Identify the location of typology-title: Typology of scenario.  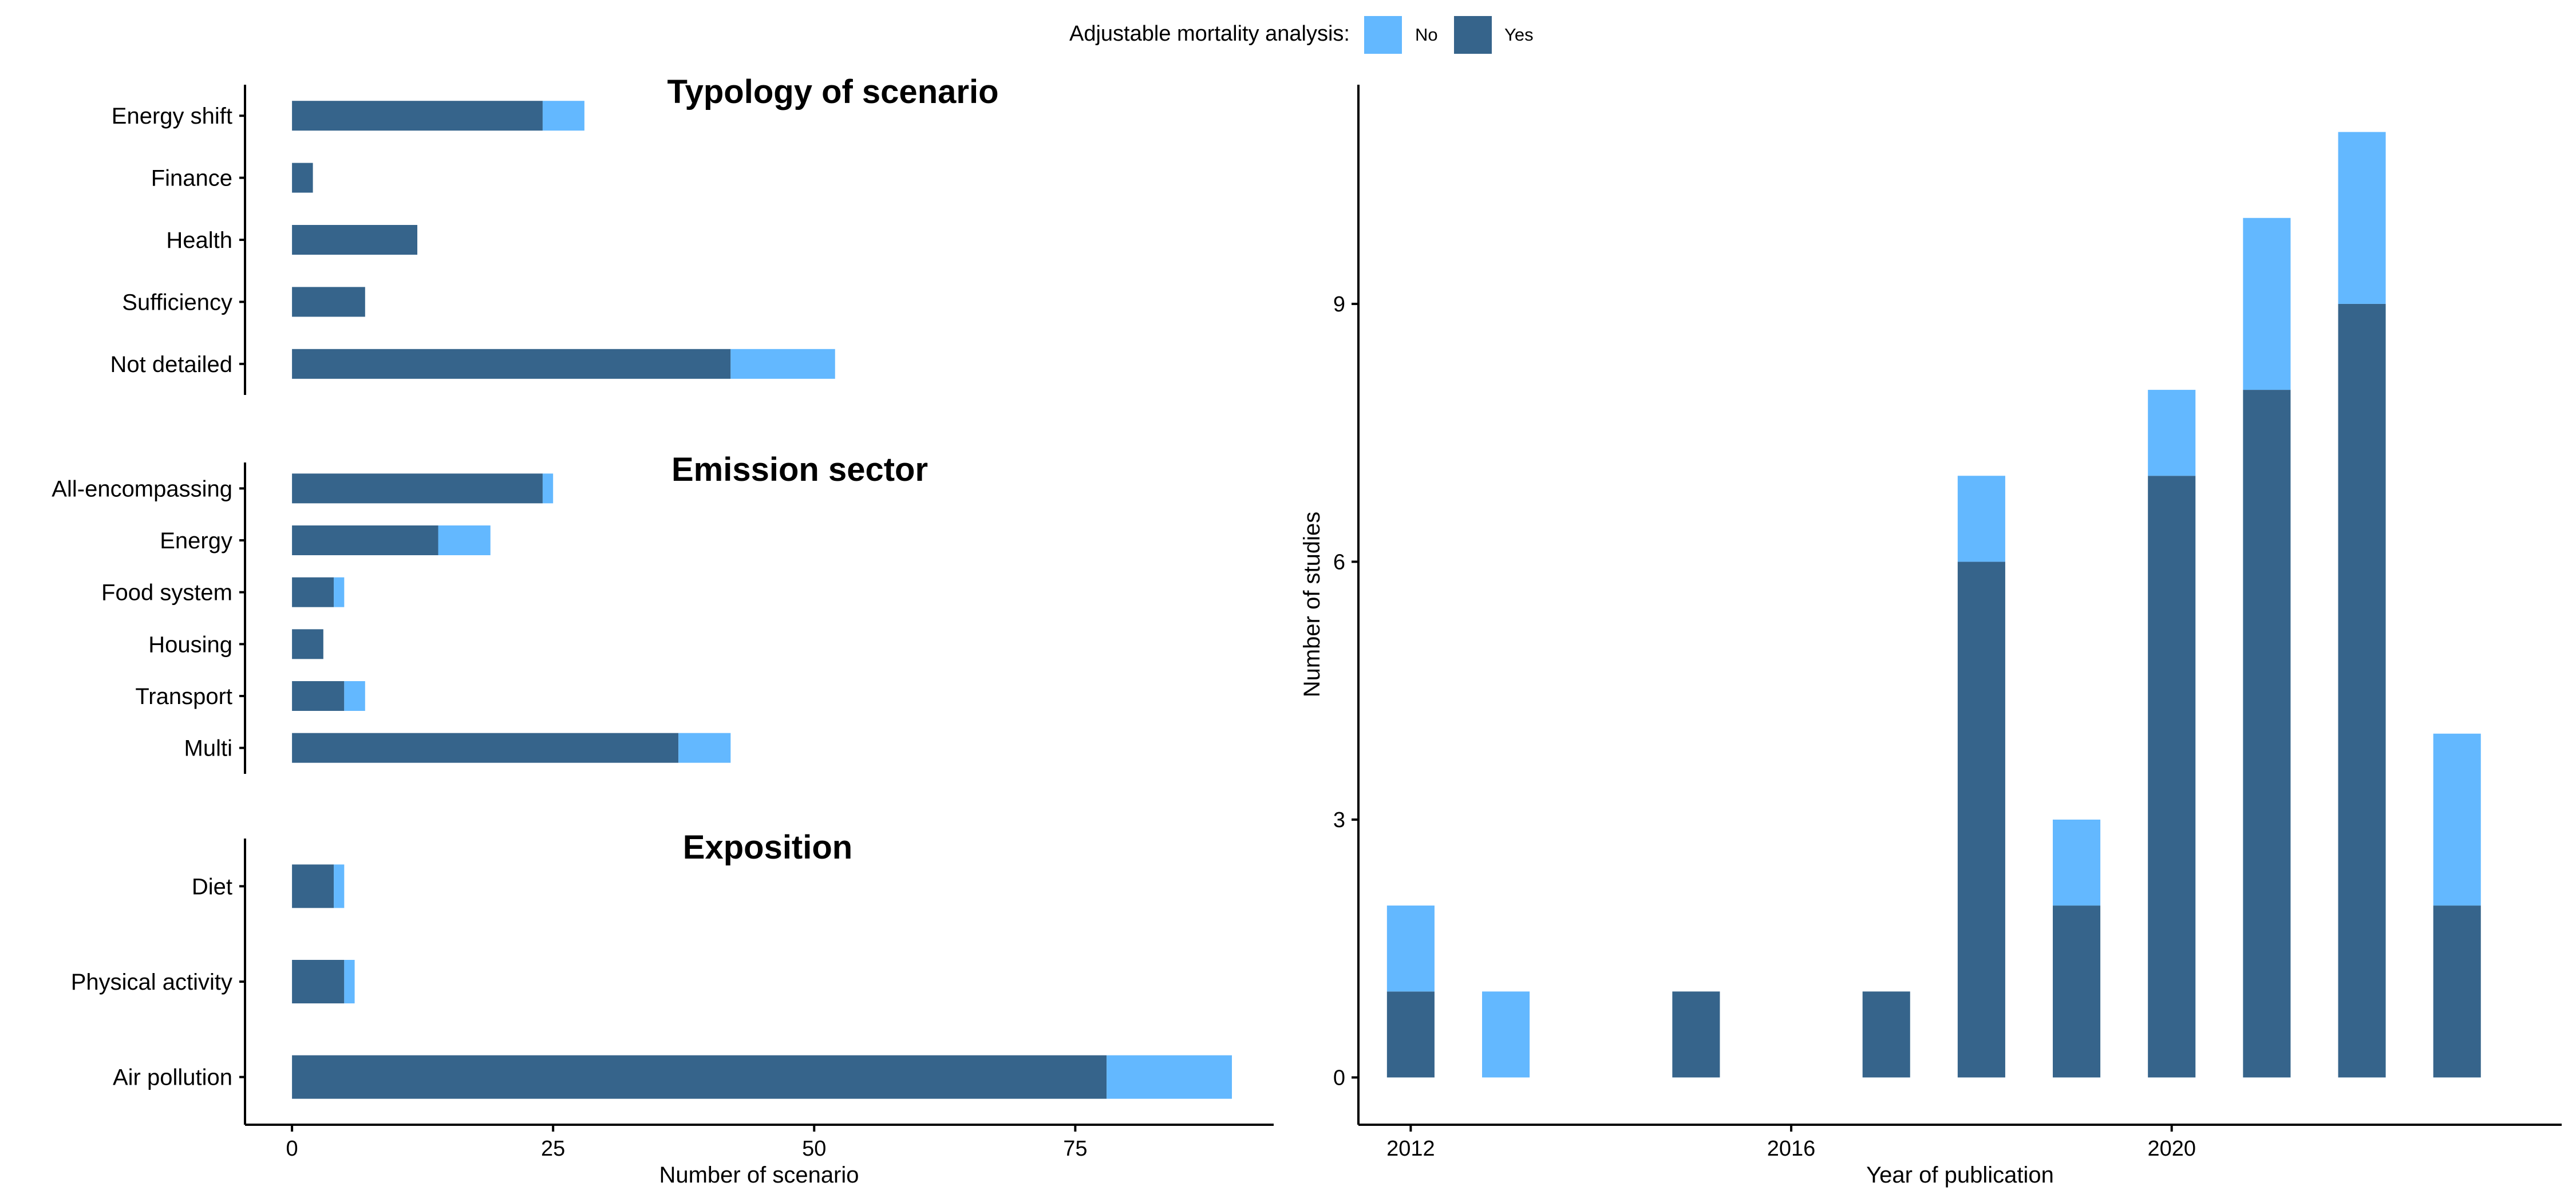
(832, 92).